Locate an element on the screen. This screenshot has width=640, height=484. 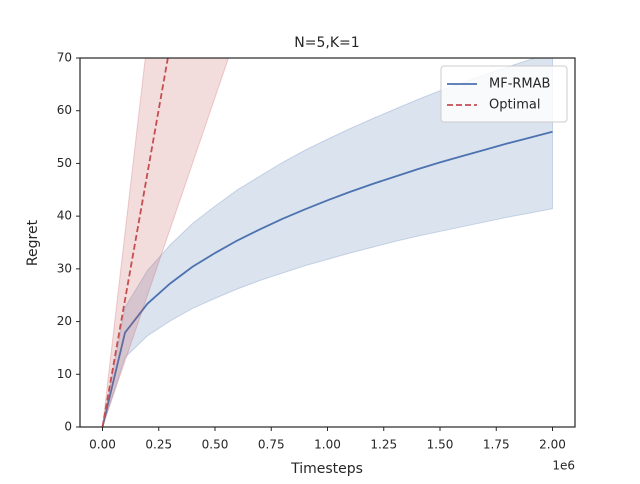
y-tick-label: 60 is located at coordinates (64, 110).